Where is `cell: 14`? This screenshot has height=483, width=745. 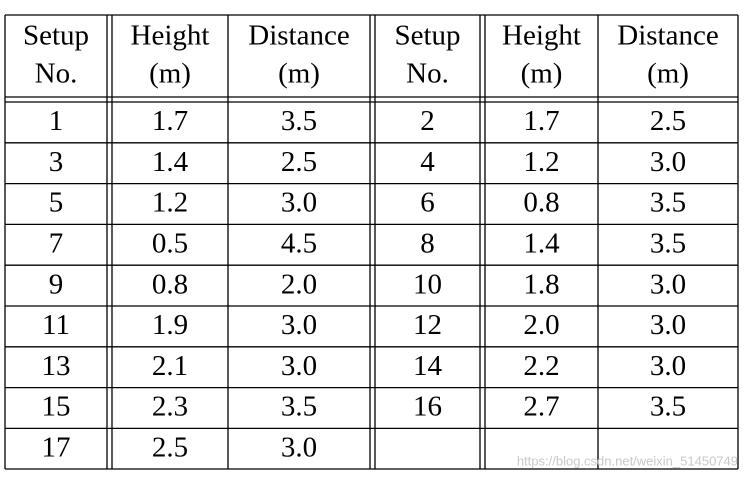
cell: 14 is located at coordinates (428, 366).